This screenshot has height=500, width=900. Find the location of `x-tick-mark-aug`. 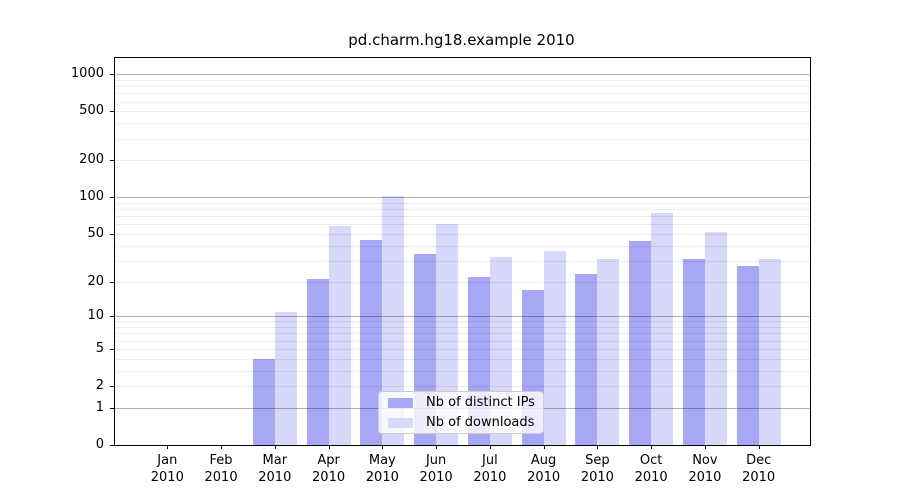

x-tick-mark-aug is located at coordinates (544, 447).